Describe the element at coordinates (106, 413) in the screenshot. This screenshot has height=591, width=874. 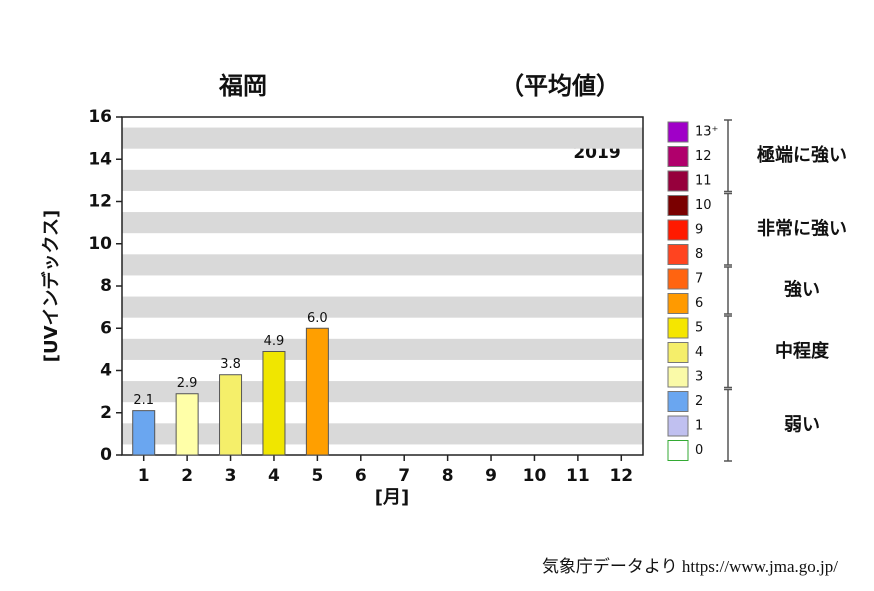
I see `y-tick-label: 2` at that location.